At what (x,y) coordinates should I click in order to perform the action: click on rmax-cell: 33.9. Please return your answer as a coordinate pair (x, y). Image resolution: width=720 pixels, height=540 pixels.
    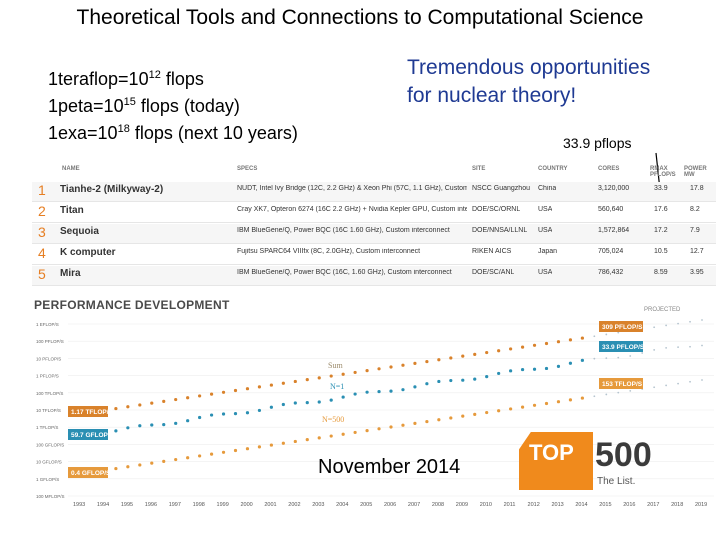
    Looking at the image, I should click on (661, 188).